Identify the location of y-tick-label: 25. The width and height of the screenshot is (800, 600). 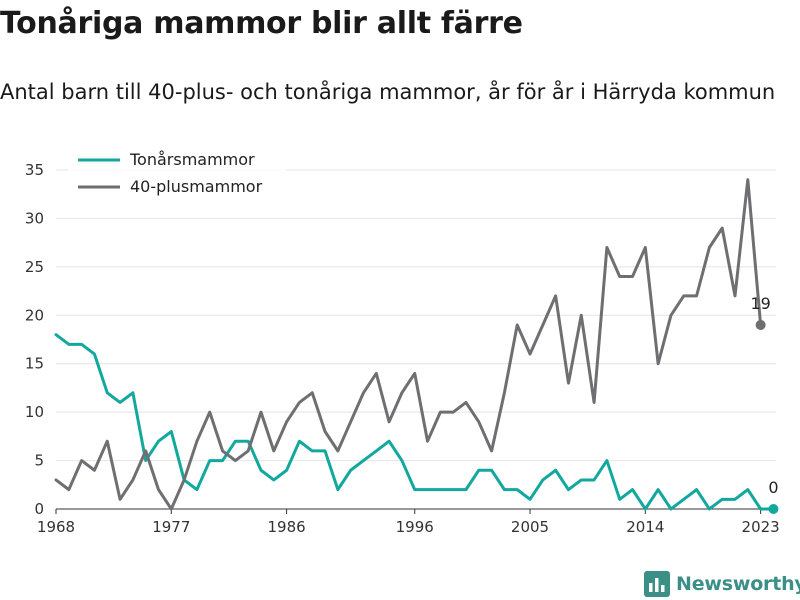
(34, 267).